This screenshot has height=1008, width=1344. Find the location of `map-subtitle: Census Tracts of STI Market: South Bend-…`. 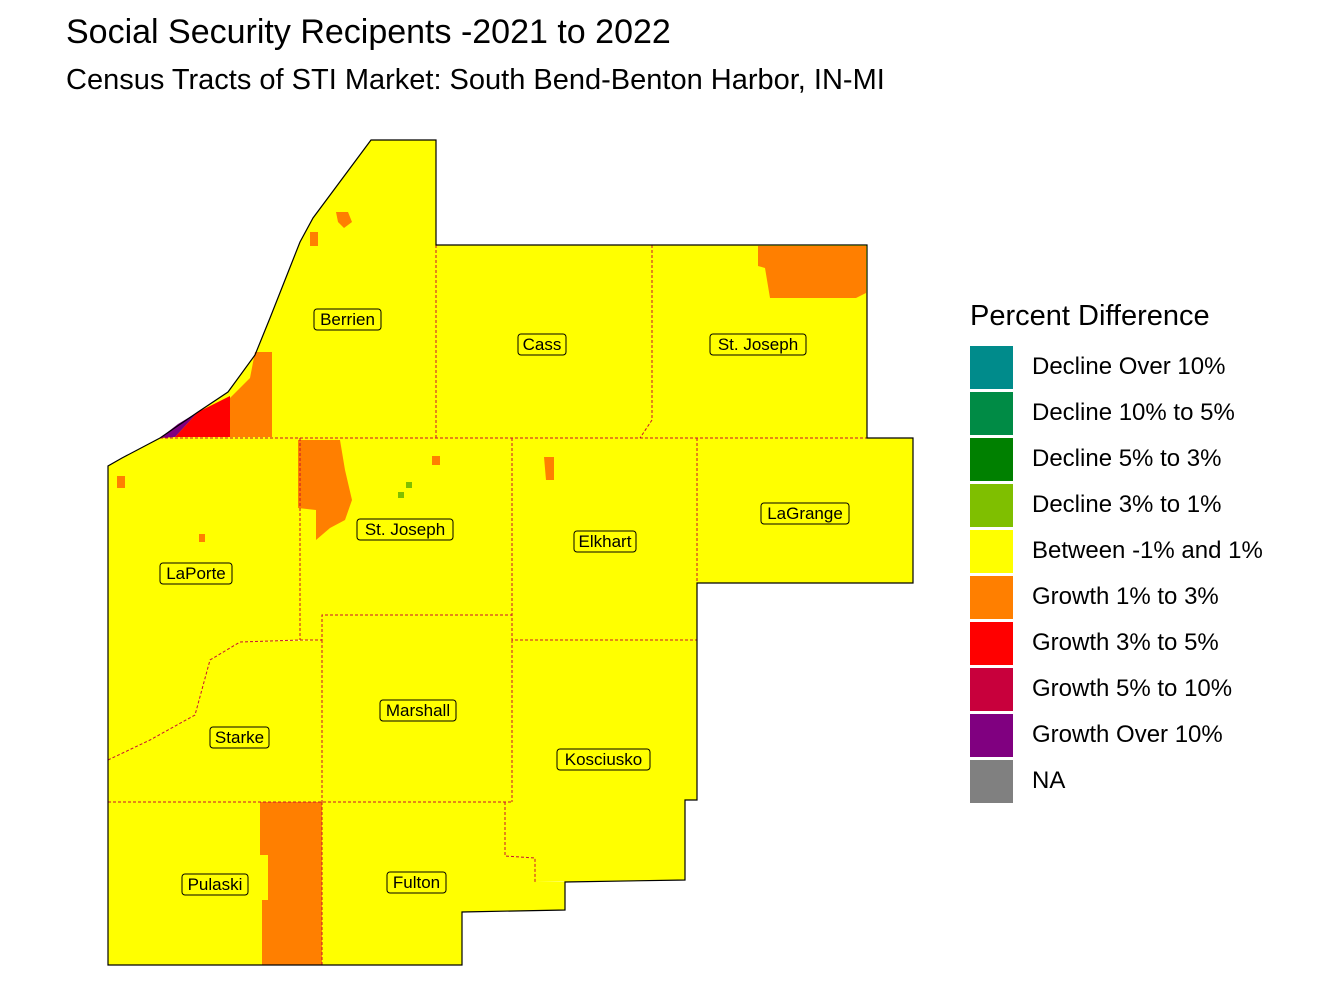

map-subtitle: Census Tracts of STI Market: South Bend-… is located at coordinates (475, 80).